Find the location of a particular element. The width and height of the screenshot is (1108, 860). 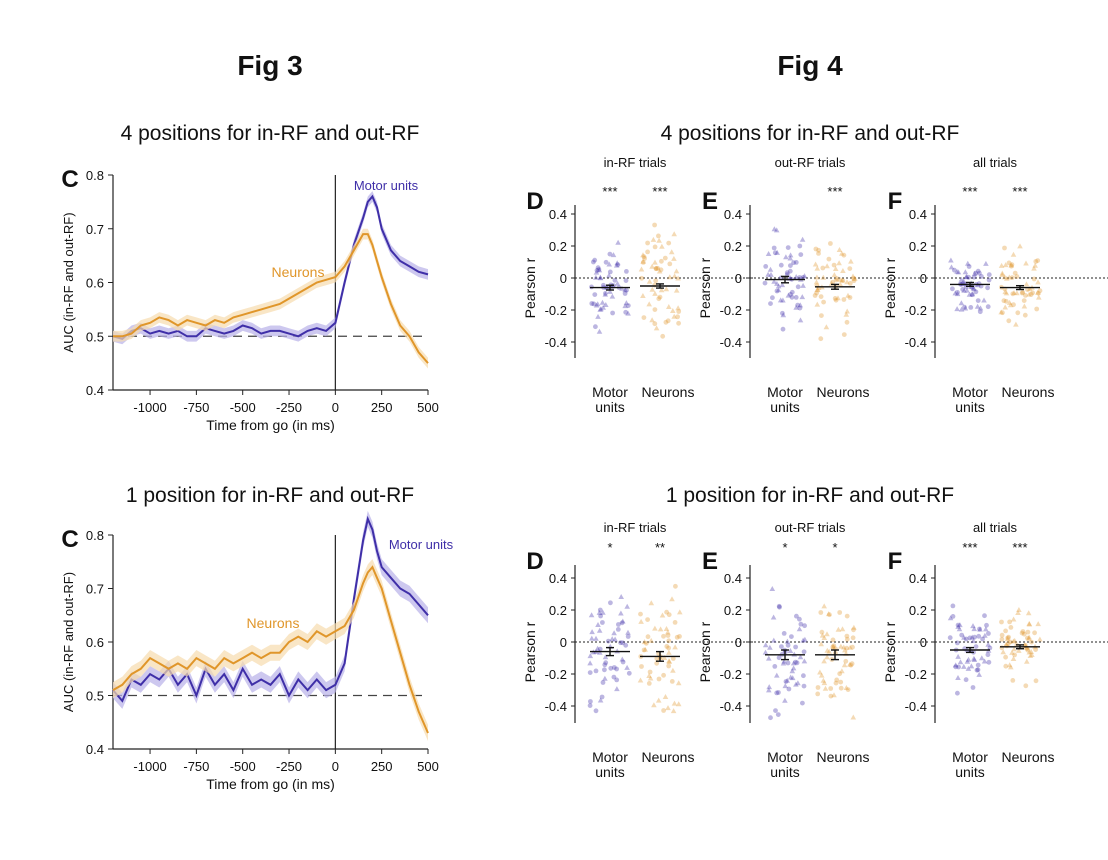

x-tick-label: -250 is located at coordinates (289, 766).